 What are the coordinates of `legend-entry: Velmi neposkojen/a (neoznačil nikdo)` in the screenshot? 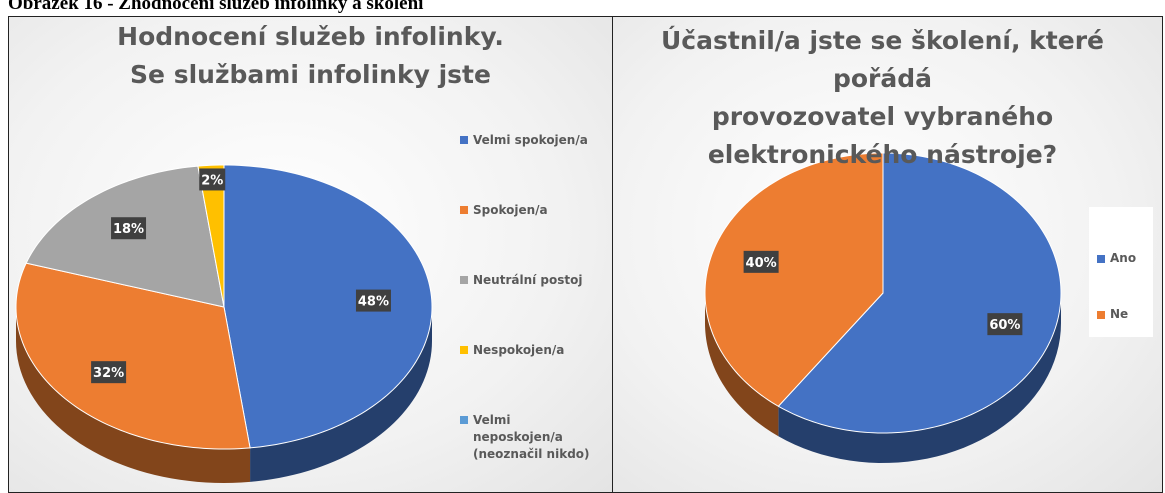 It's located at (531, 437).